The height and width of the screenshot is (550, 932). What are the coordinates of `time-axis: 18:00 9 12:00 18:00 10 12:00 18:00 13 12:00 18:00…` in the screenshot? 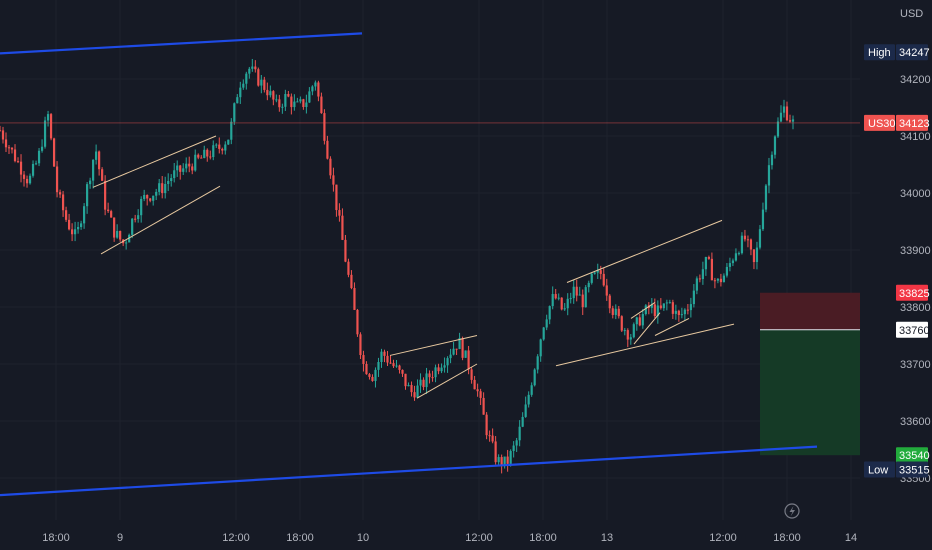 It's located at (466, 535).